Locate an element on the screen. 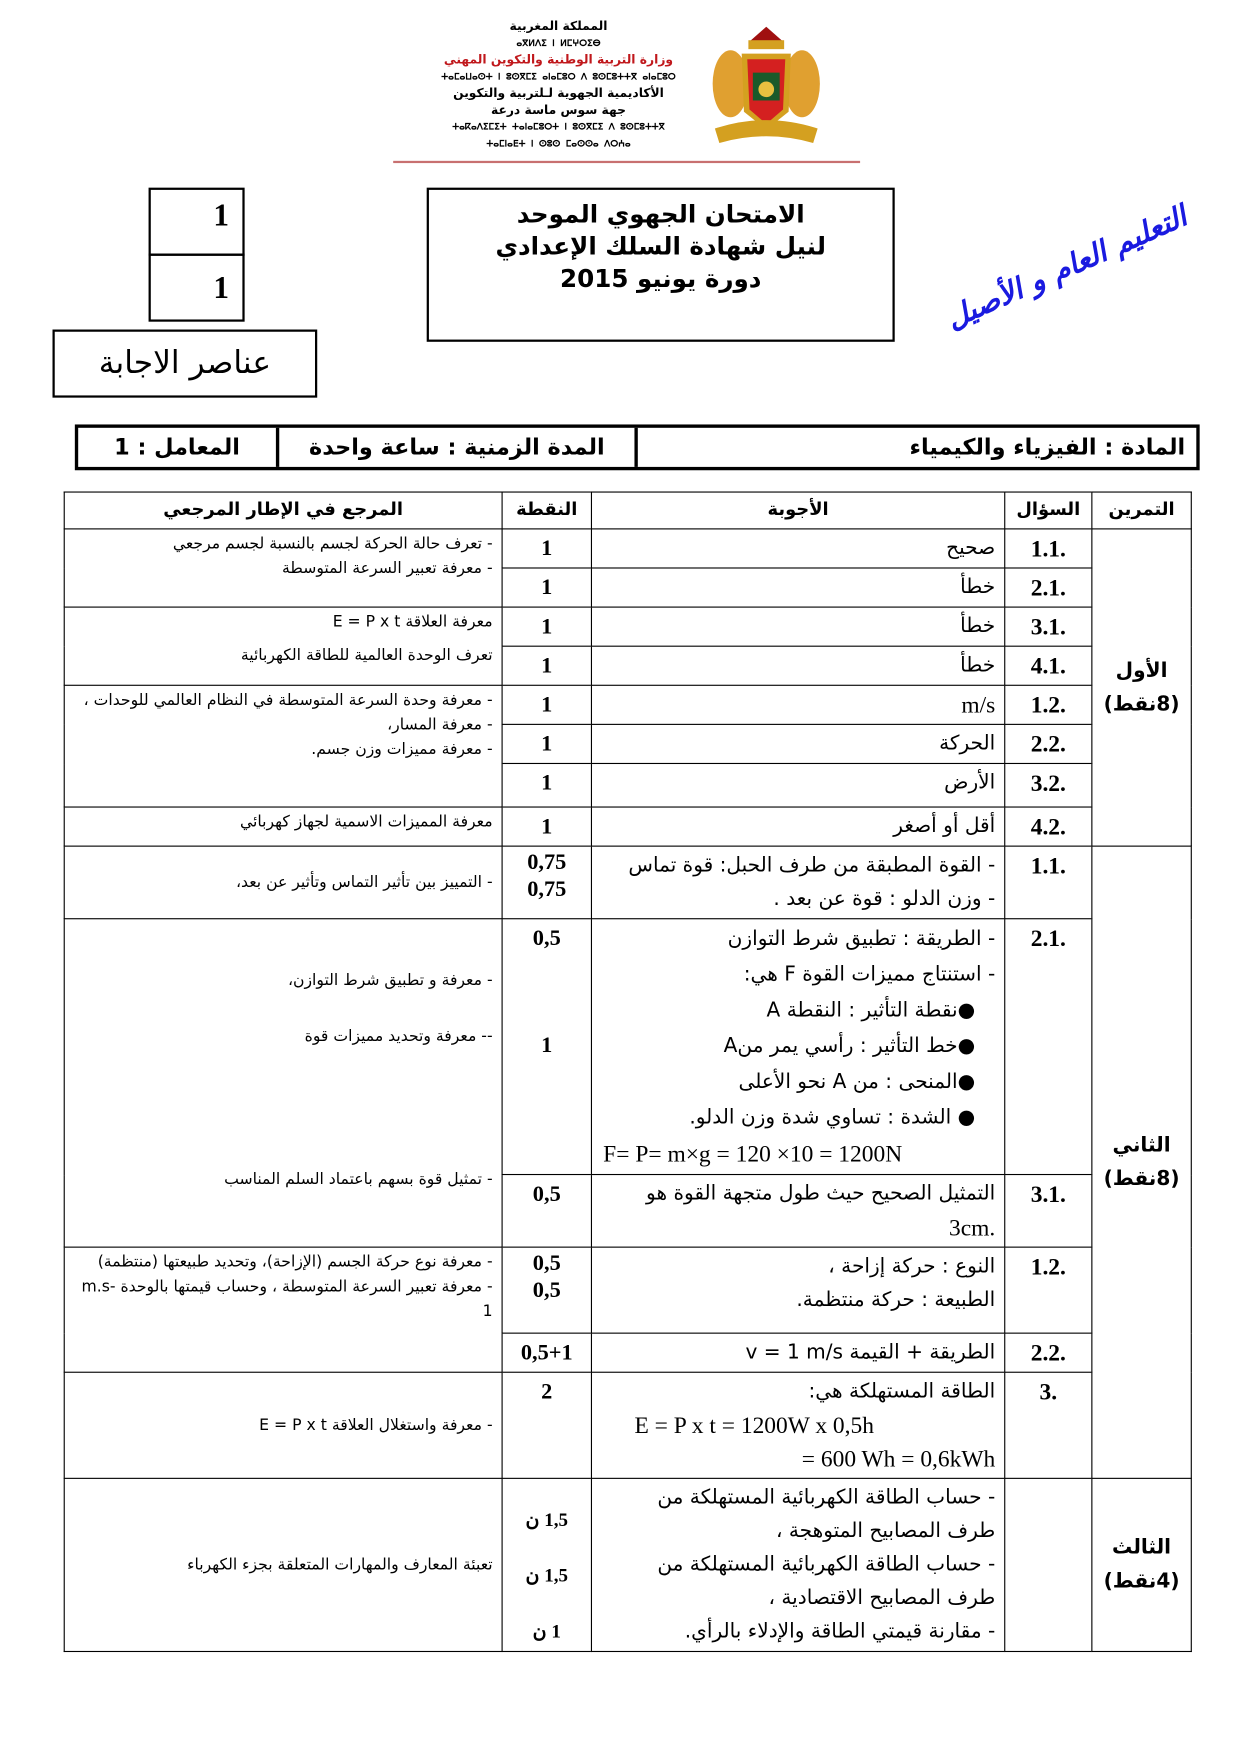 The height and width of the screenshot is (1754, 1240). points-value: 0,5 is located at coordinates (546, 1290).